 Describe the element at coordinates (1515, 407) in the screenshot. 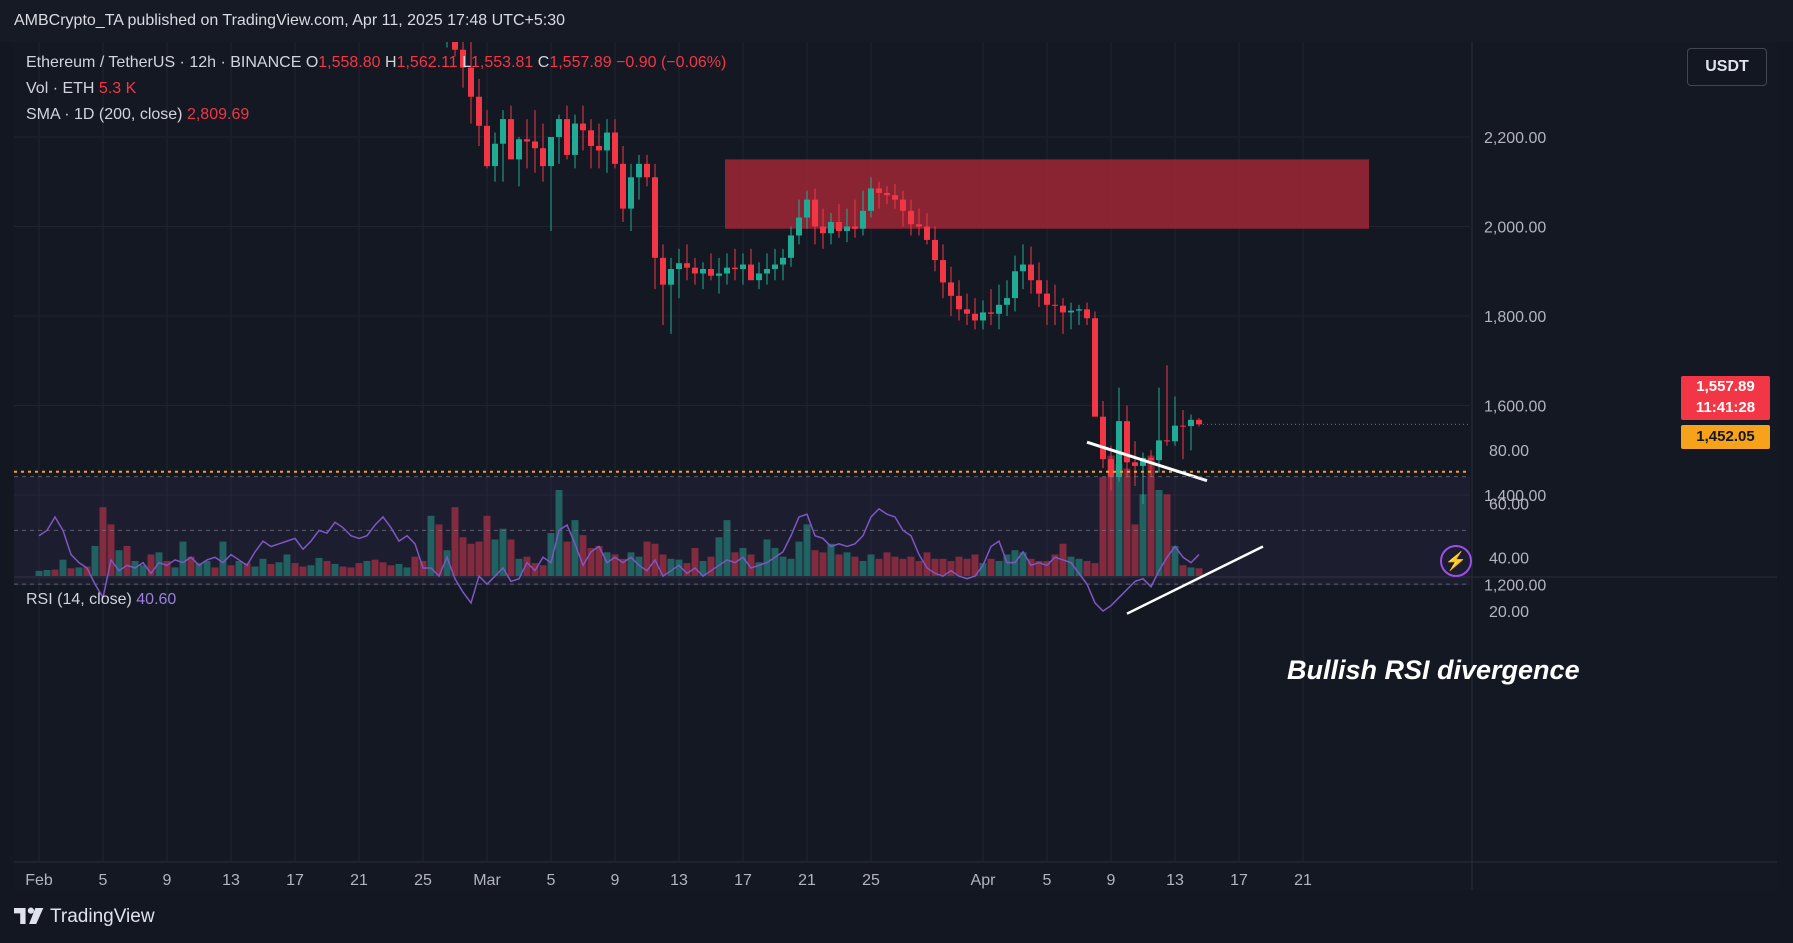

I see `price-tick-label: 1,600.00` at that location.